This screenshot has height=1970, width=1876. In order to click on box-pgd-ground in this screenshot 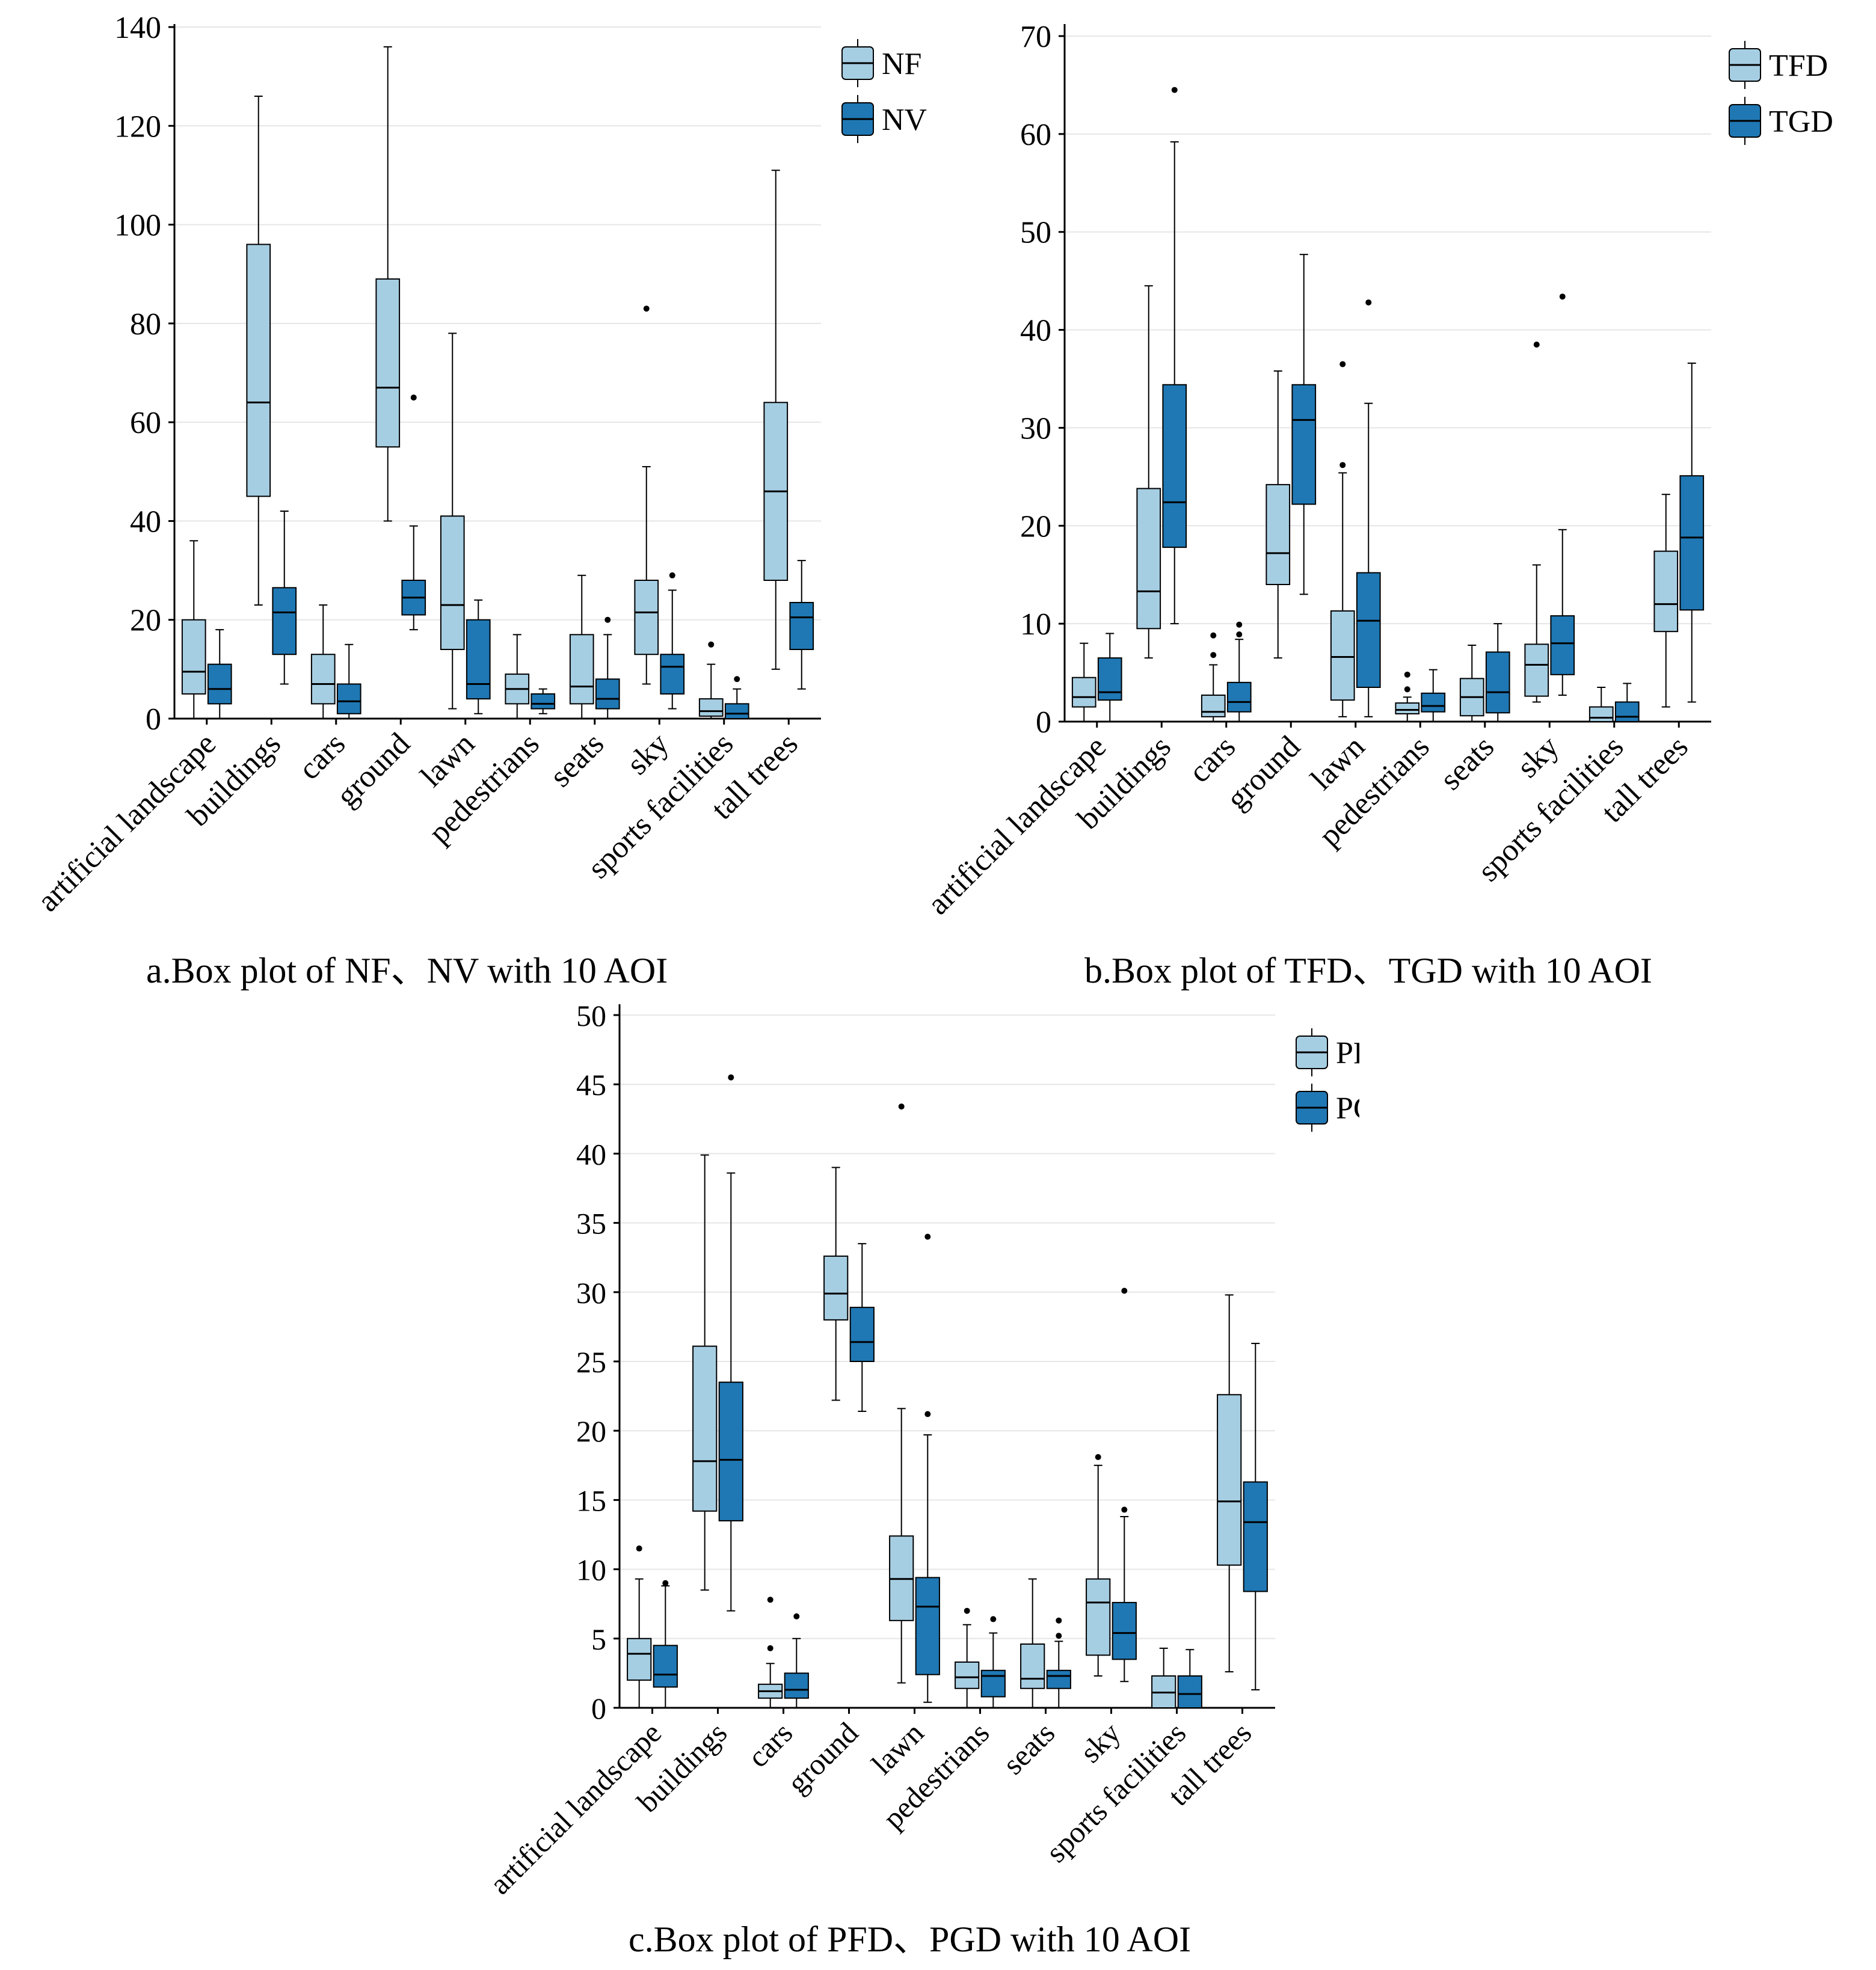, I will do `click(862, 1327)`.